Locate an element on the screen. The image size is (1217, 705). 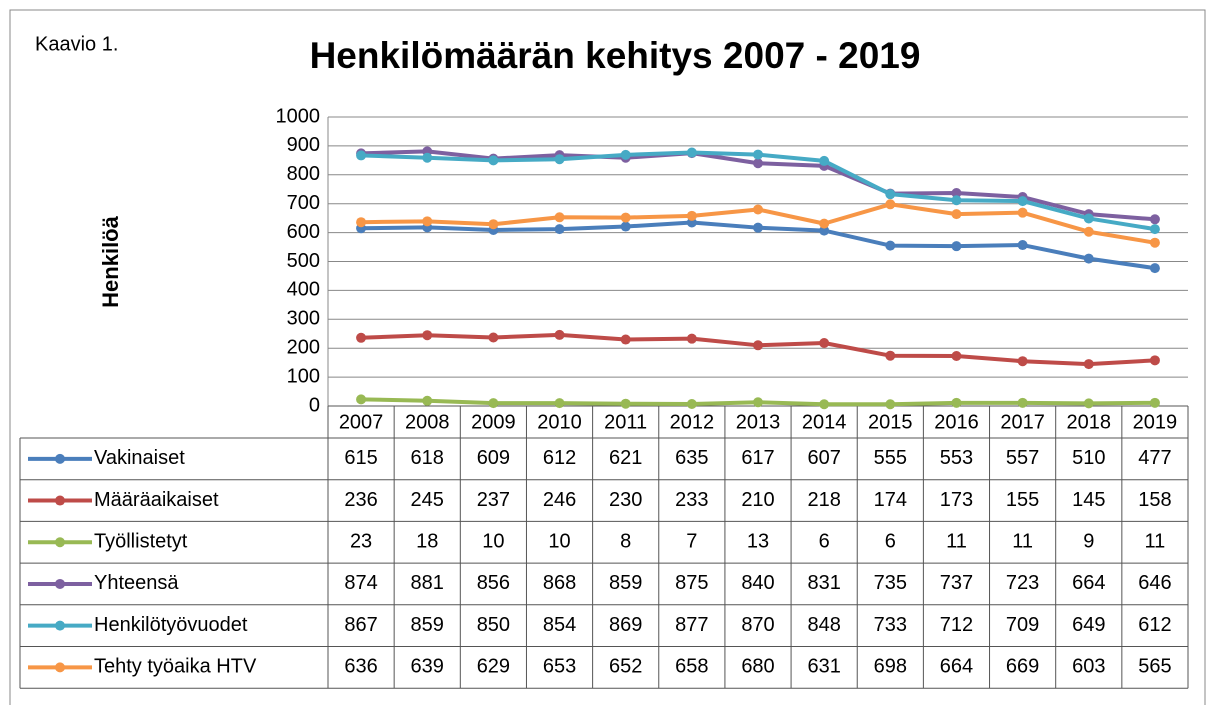
table-value: 875 is located at coordinates (691, 583).